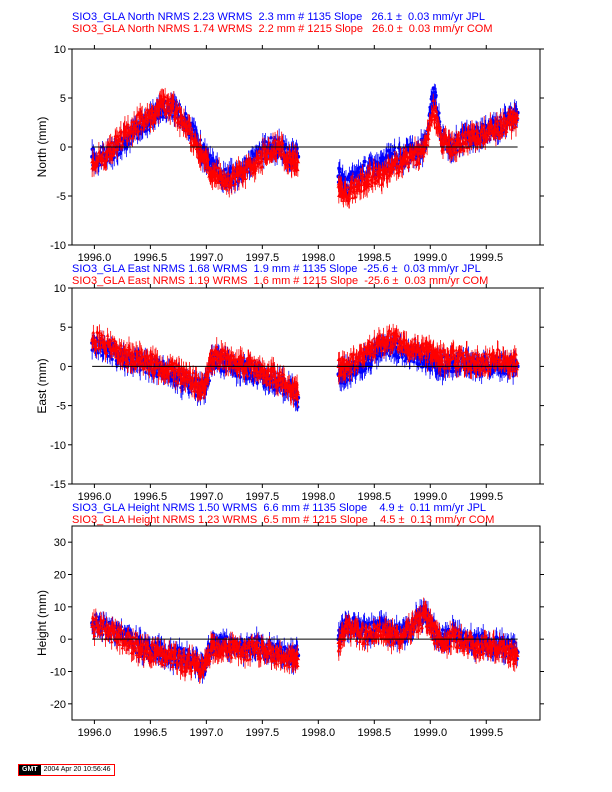  I want to click on y-tick-label: 0, so click(63, 148).